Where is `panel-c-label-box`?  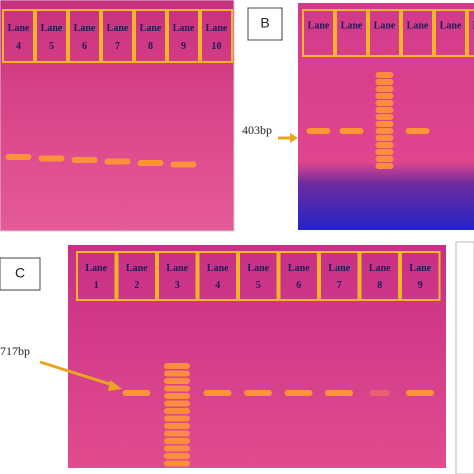
panel-c-label-box is located at coordinates (20, 274).